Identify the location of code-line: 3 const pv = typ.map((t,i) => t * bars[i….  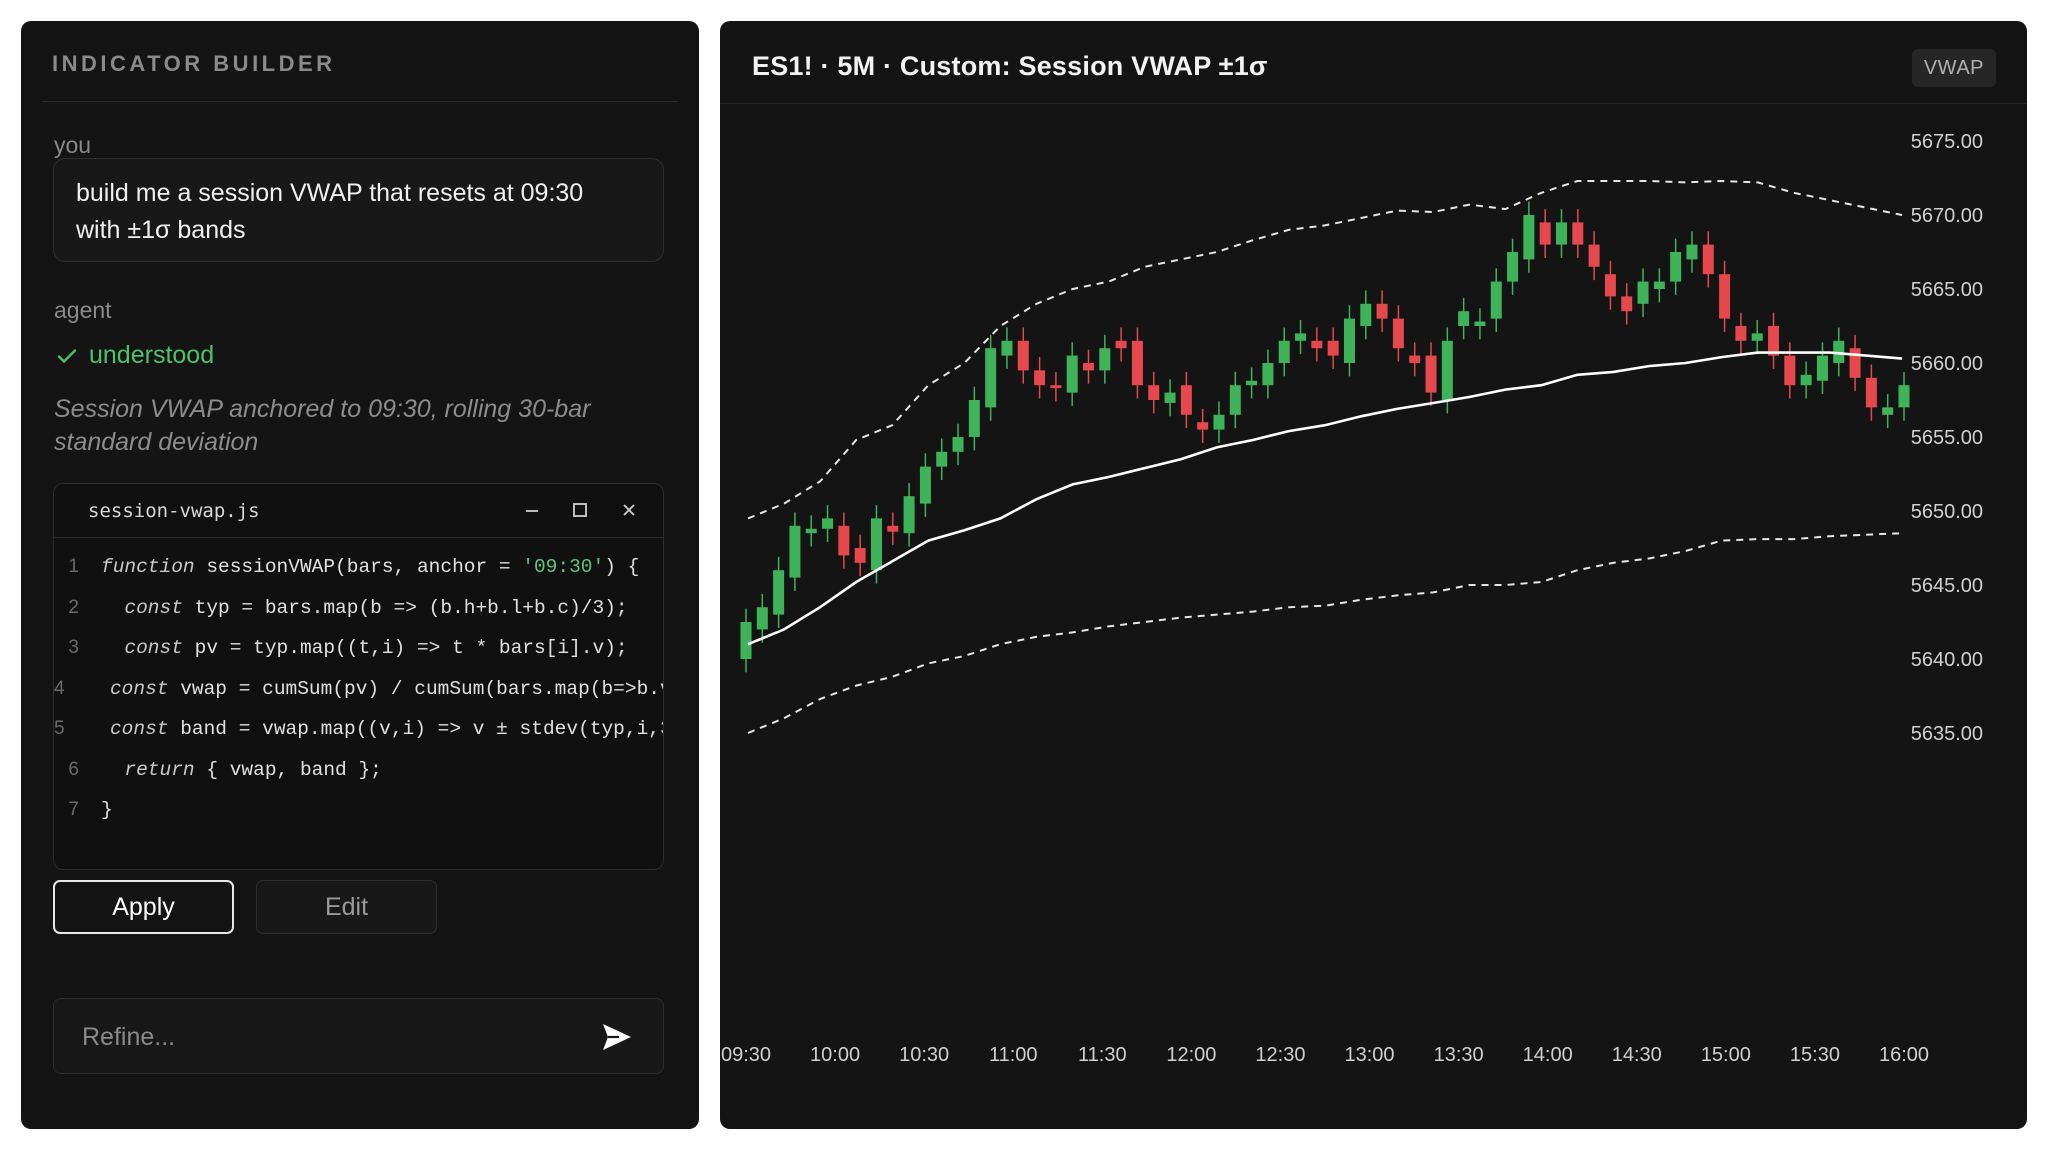
(358, 657).